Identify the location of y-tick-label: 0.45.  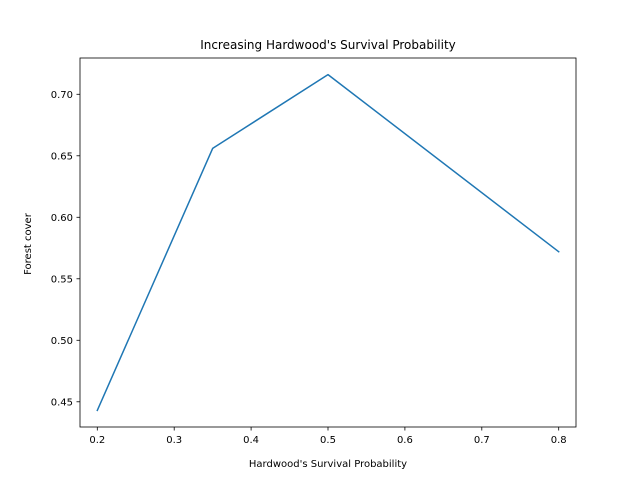
(62, 402).